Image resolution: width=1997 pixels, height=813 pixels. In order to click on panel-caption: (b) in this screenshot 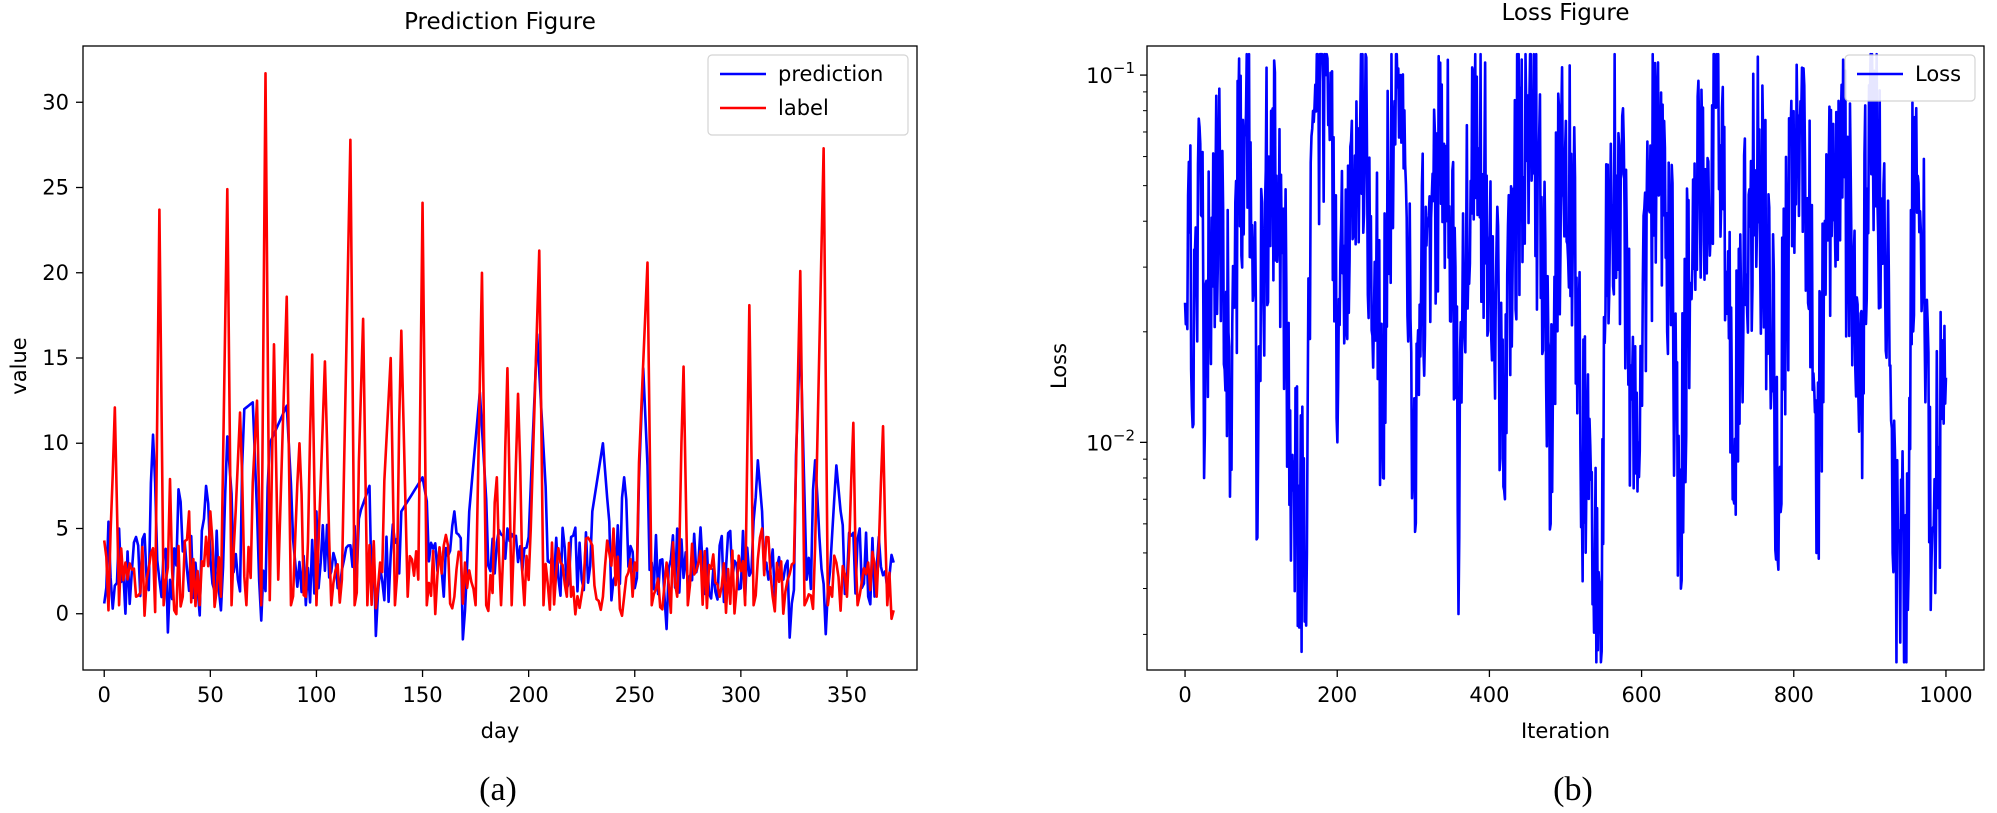, I will do `click(1573, 789)`.